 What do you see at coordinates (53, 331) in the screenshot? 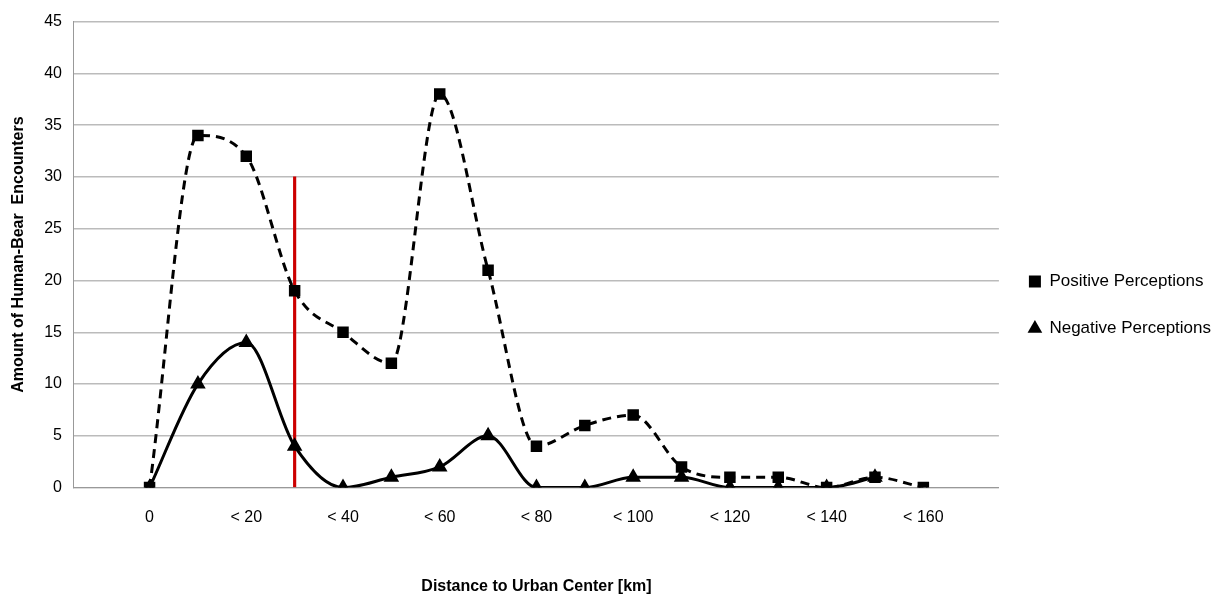
I see `y-tick-label: 15` at bounding box center [53, 331].